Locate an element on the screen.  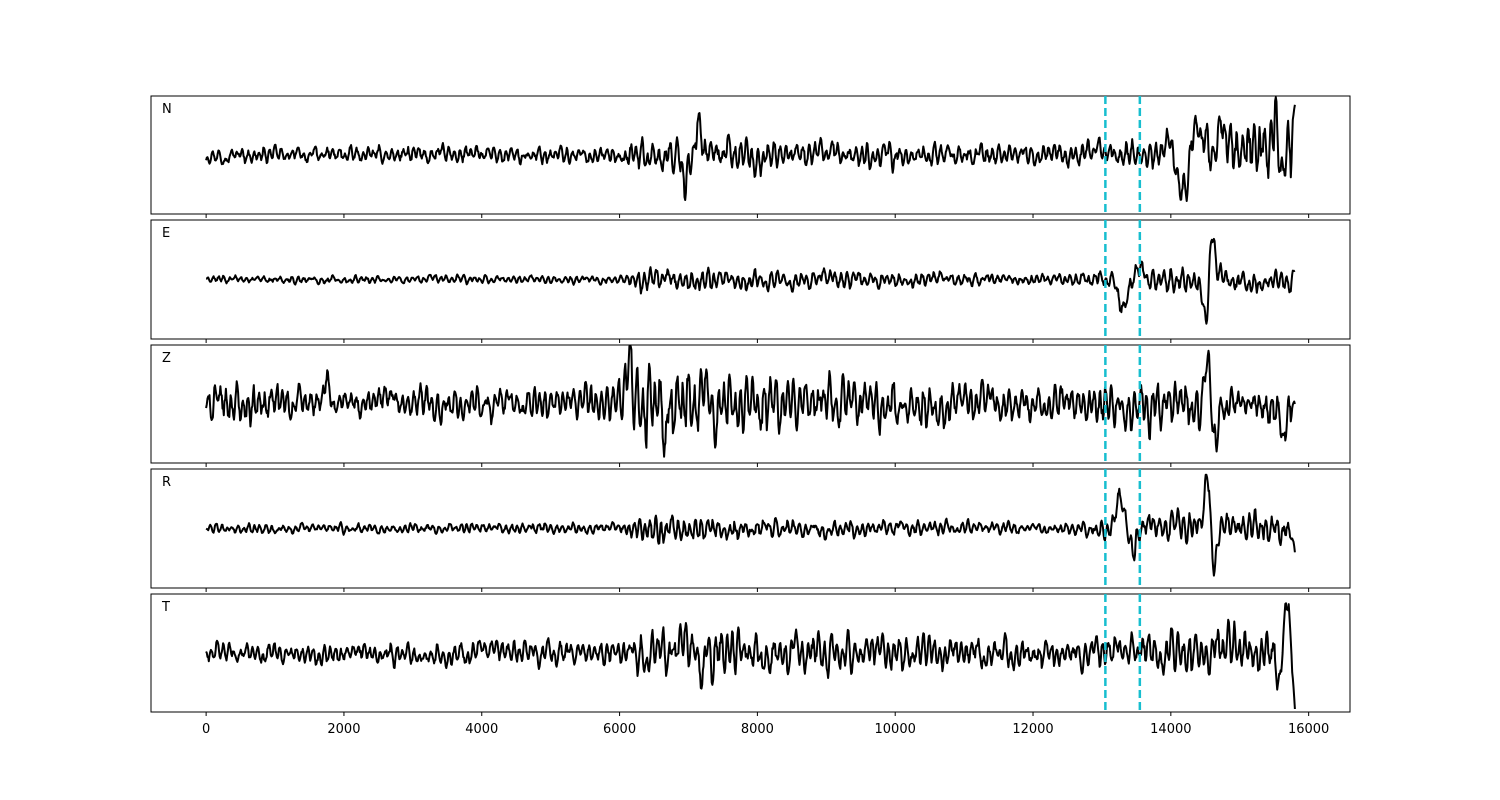
panel-label: T is located at coordinates (165, 607).